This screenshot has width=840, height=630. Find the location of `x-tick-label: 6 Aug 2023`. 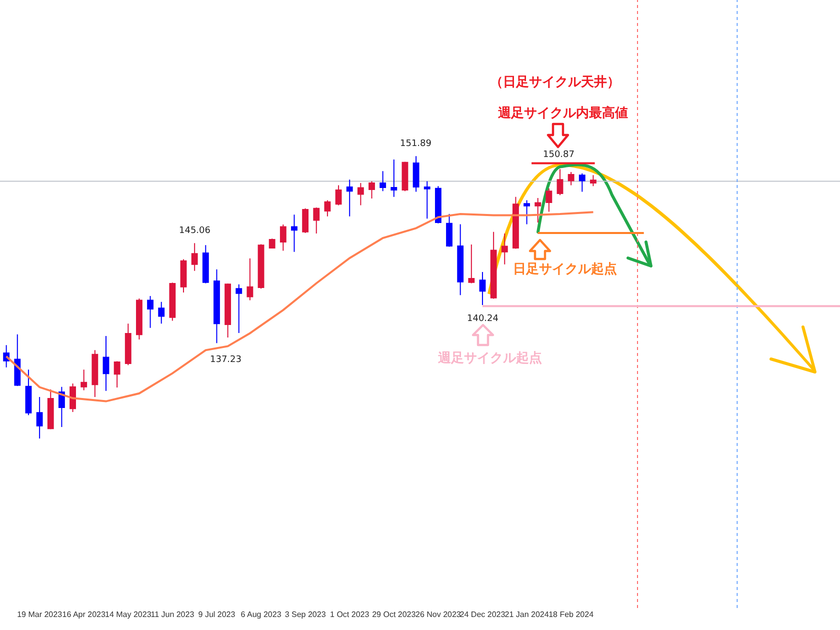

x-tick-label: 6 Aug 2023 is located at coordinates (261, 614).